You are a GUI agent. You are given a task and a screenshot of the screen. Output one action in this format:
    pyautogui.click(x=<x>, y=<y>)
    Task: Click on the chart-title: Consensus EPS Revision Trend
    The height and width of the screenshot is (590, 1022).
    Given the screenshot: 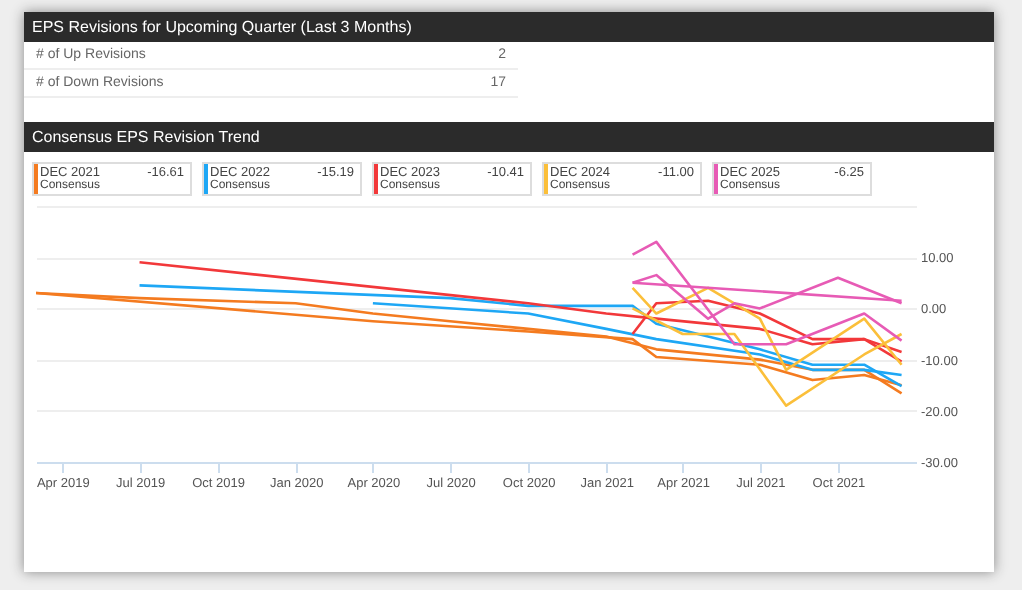 What is the action you would take?
    pyautogui.click(x=509, y=137)
    